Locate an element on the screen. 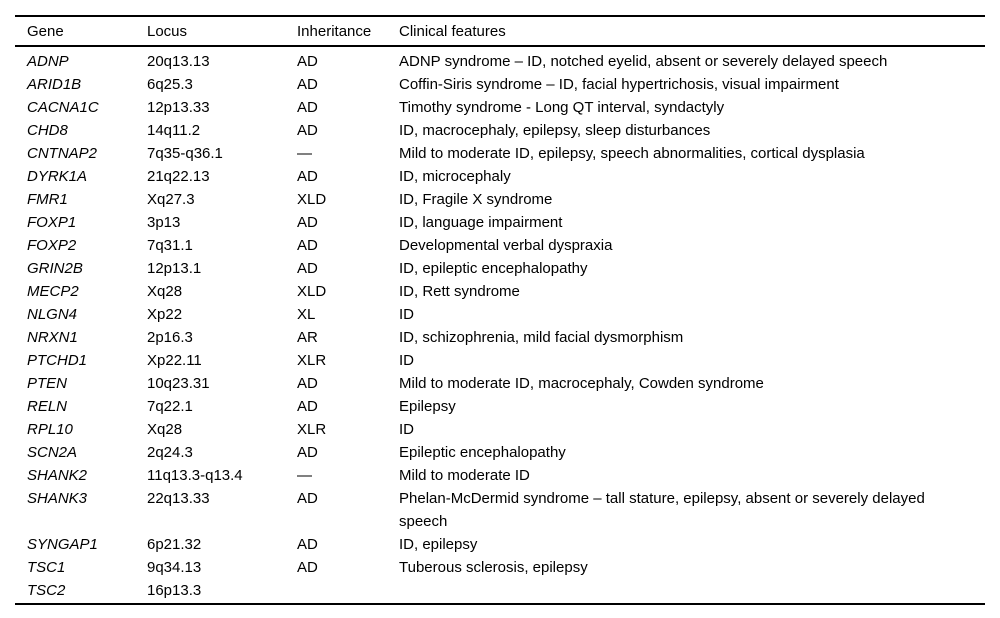 The image size is (1000, 618). clinical-features-text: ID, epilepsy is located at coordinates (438, 544).